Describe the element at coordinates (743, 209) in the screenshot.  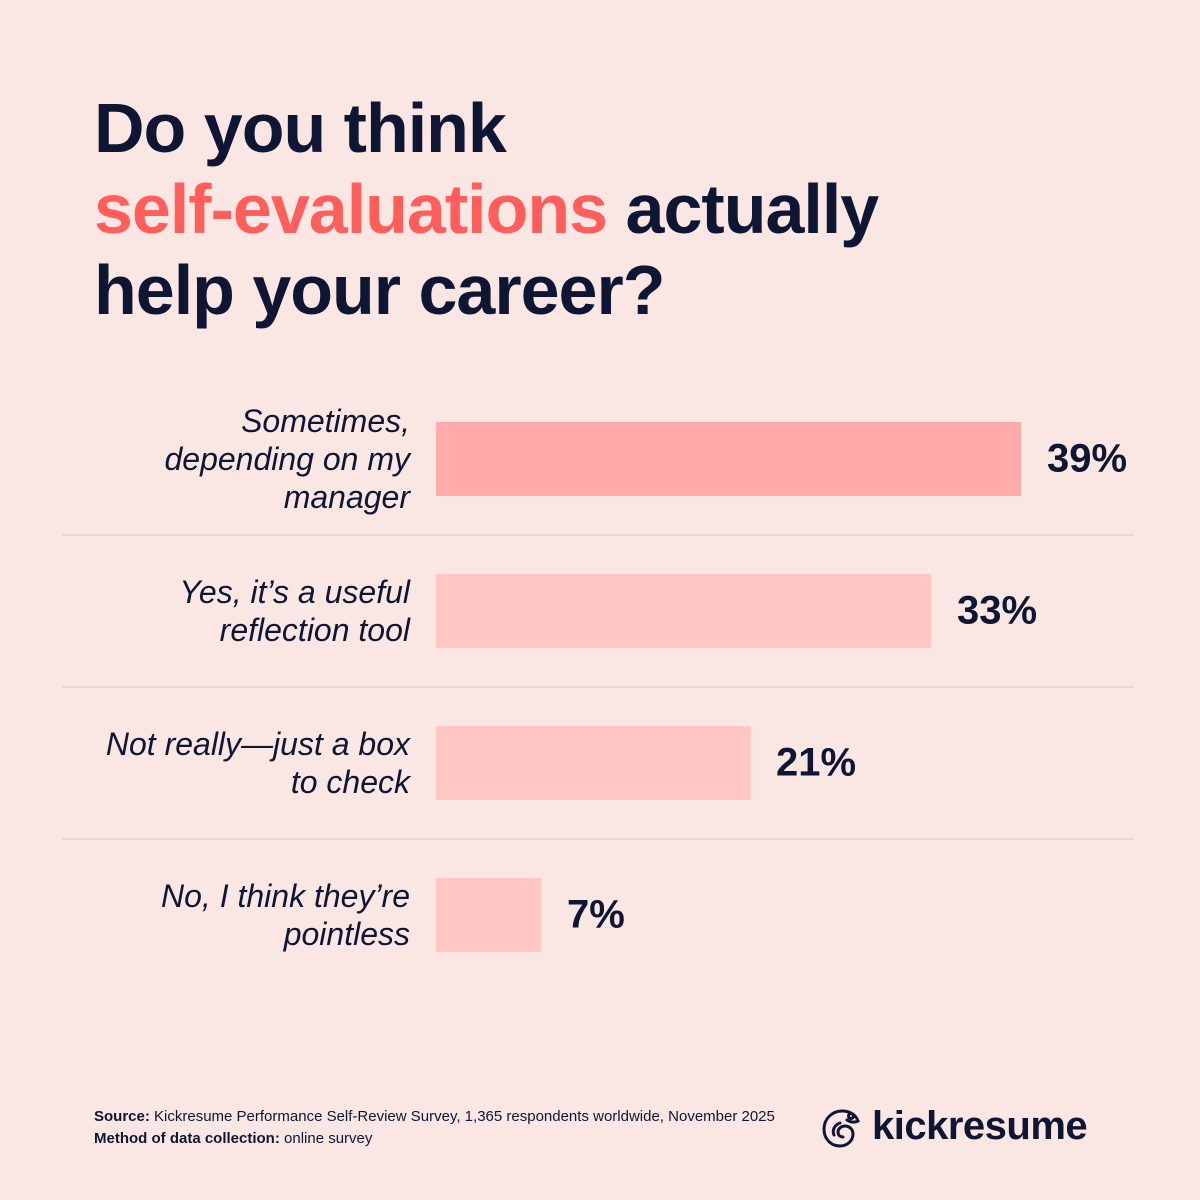
I see `title-line-2-rest: actually` at that location.